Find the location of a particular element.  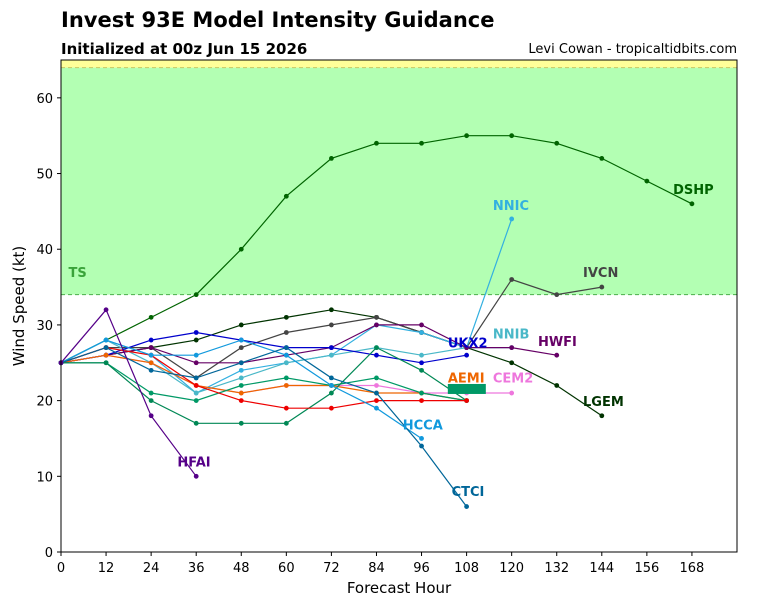

label-aemi: AEMI is located at coordinates (466, 378).